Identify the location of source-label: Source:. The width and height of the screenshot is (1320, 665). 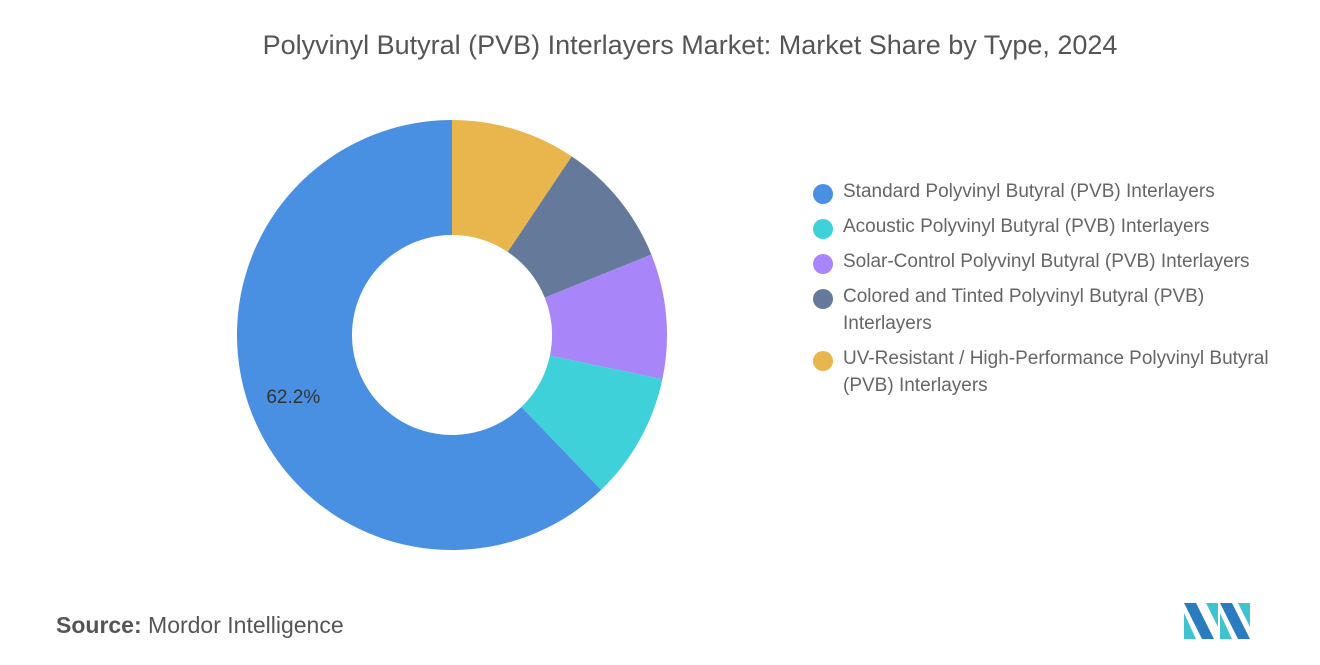
(99, 625).